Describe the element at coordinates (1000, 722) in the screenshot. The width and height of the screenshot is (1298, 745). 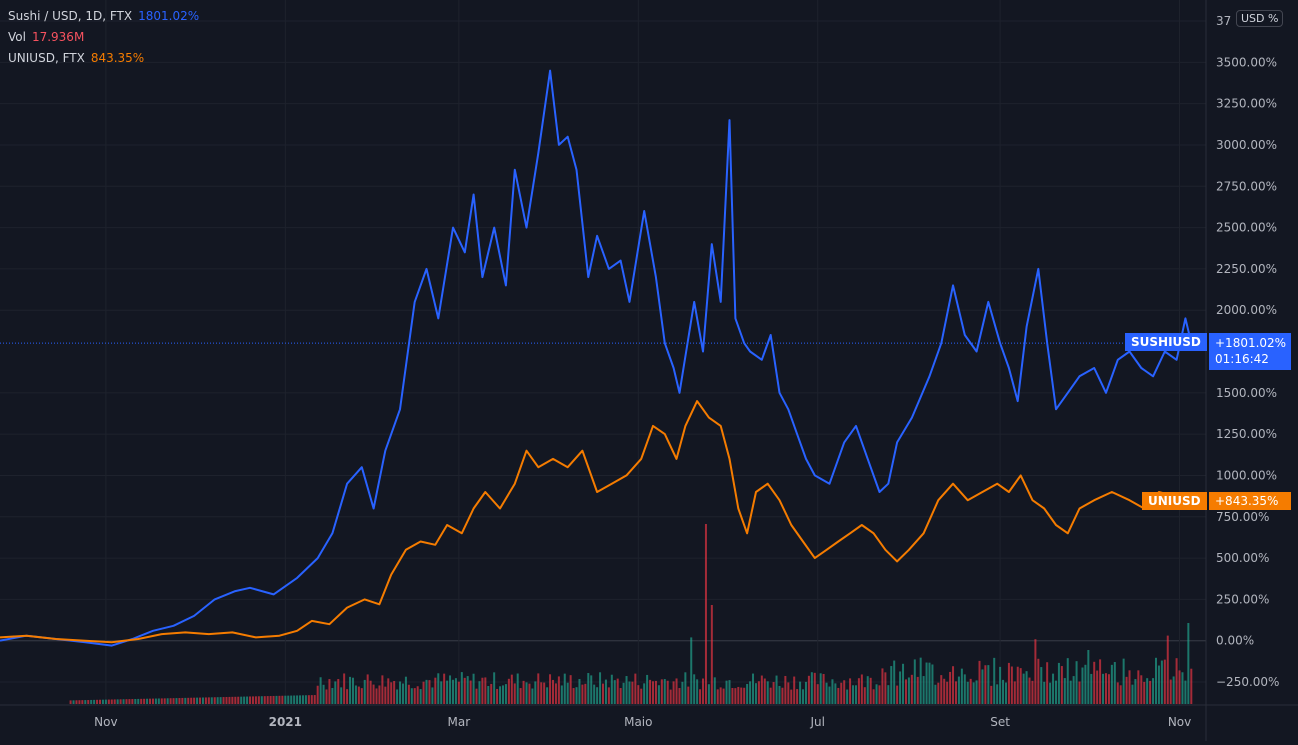
I see `x-tick-label: Set` at that location.